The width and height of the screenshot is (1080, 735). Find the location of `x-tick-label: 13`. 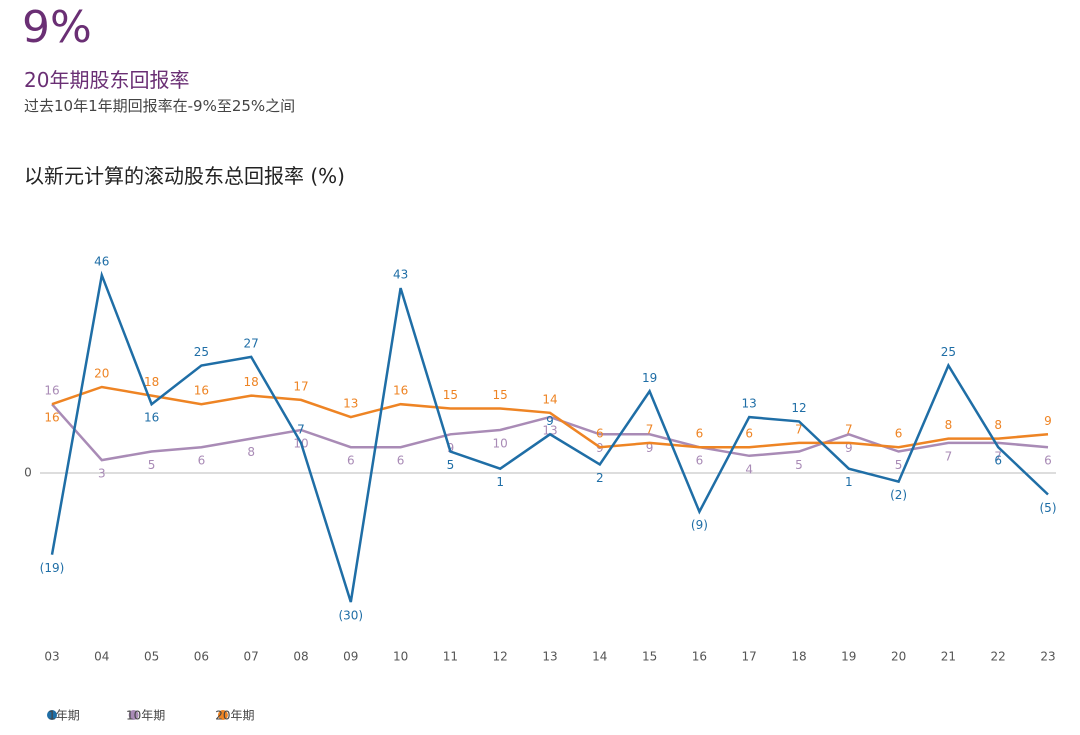

x-tick-label: 13 is located at coordinates (549, 657).